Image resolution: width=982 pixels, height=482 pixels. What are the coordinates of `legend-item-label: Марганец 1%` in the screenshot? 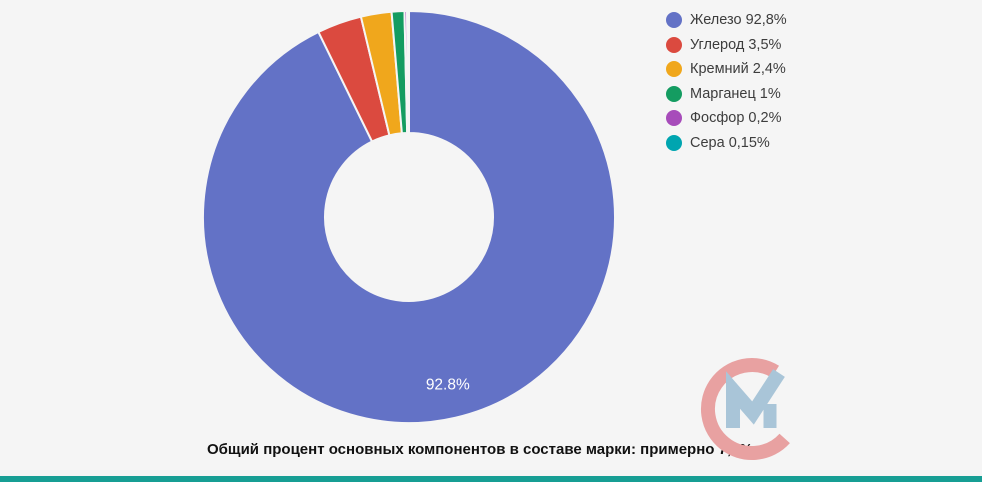 It's located at (735, 93).